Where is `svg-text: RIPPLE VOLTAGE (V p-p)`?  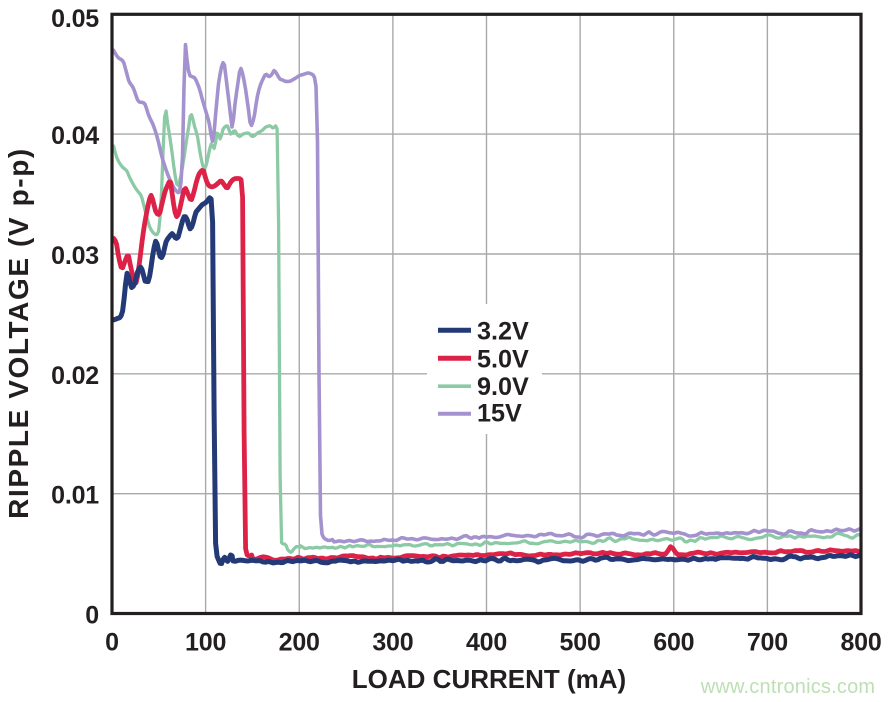 svg-text: RIPPLE VOLTAGE (V p-p) is located at coordinates (18, 333).